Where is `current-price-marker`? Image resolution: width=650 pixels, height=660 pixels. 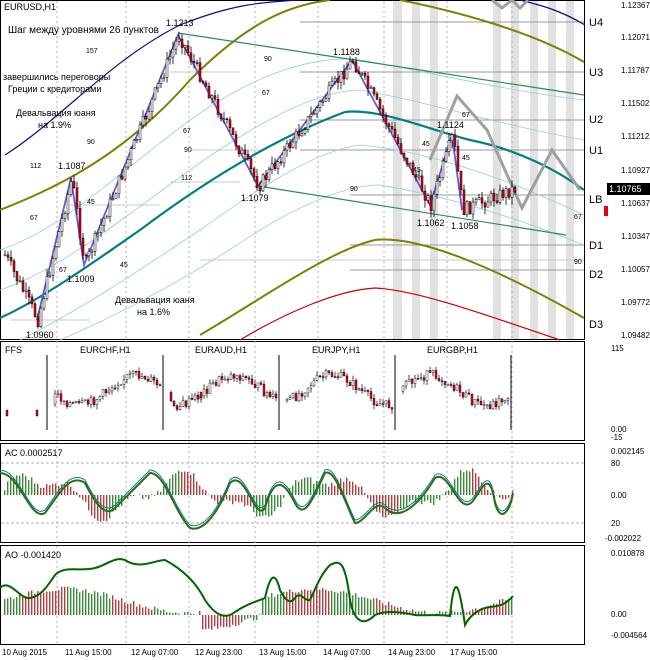 current-price-marker is located at coordinates (606, 211).